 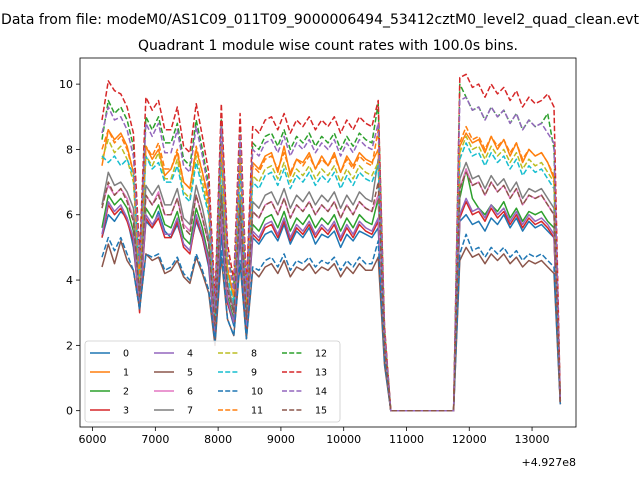 What do you see at coordinates (190, 373) in the screenshot?
I see `legend-label-5: 5` at bounding box center [190, 373].